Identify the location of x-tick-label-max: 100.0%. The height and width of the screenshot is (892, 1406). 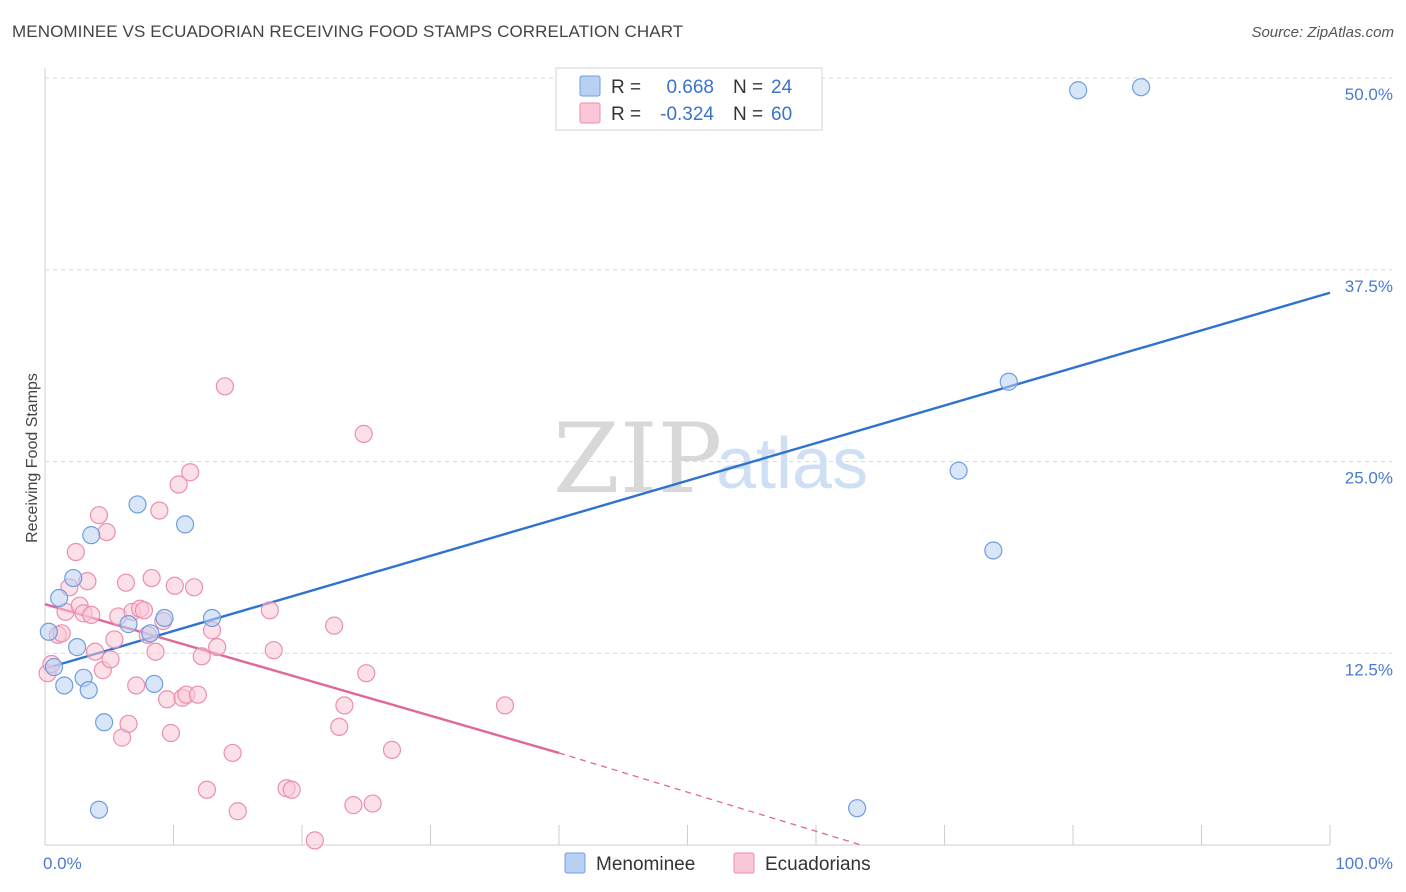
(1364, 863).